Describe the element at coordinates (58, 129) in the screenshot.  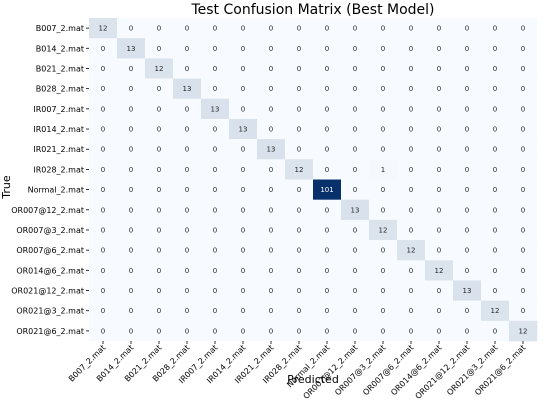
I see `y-tick-label: IR014_2.mat` at that location.